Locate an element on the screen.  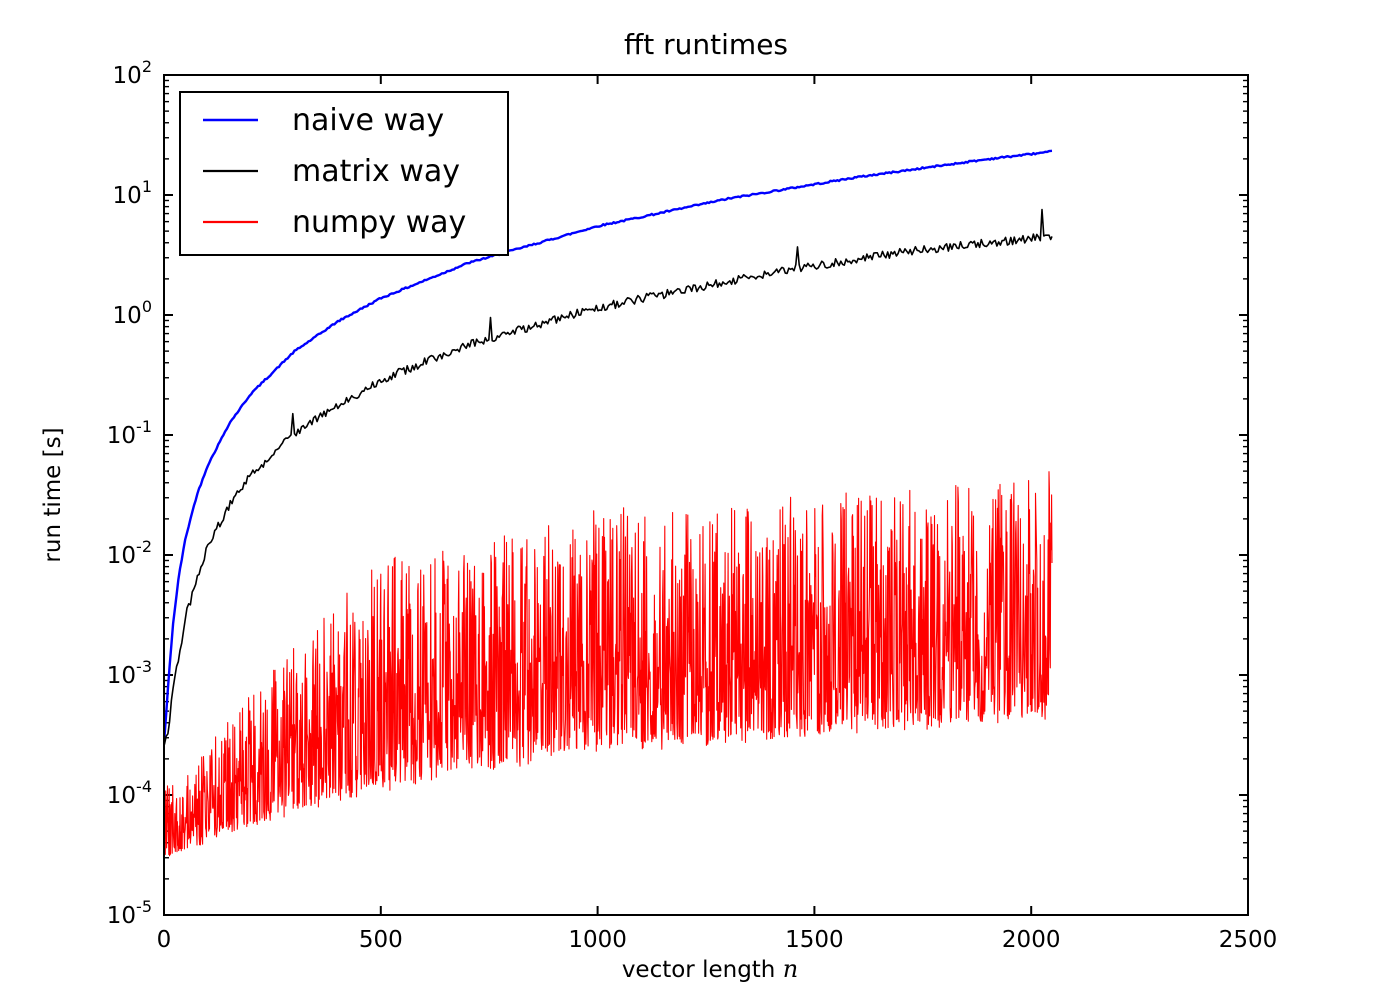
x-tick-label: 500 is located at coordinates (381, 940).